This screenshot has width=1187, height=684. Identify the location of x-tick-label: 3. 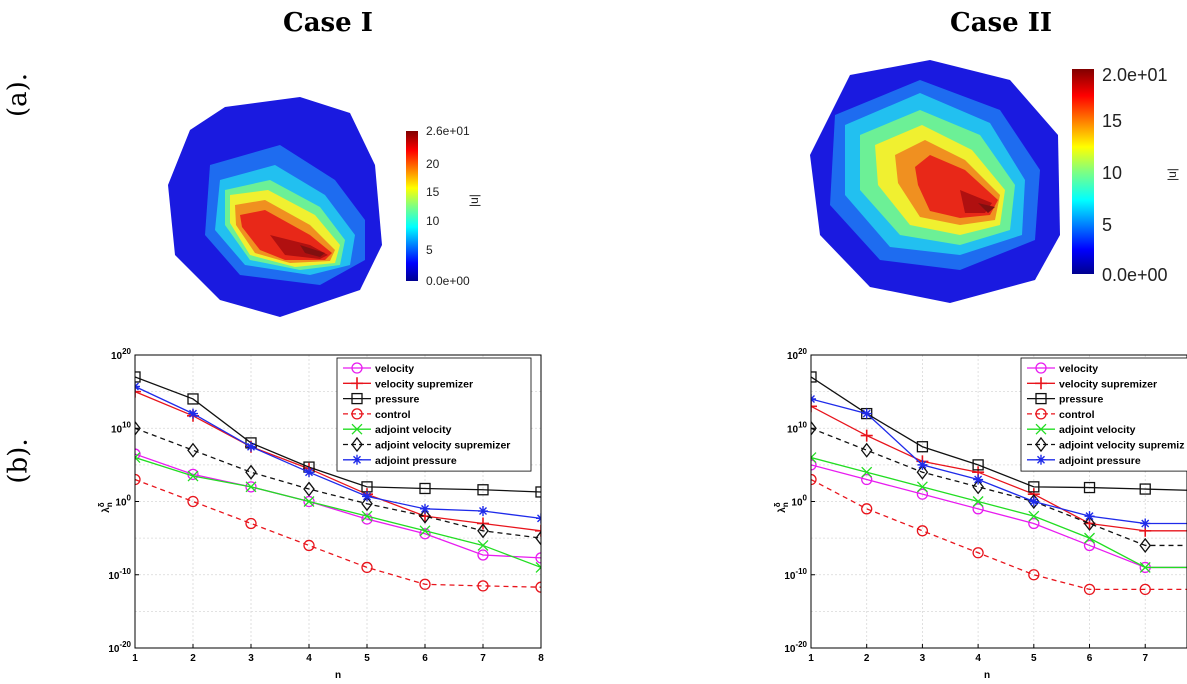
(923, 658).